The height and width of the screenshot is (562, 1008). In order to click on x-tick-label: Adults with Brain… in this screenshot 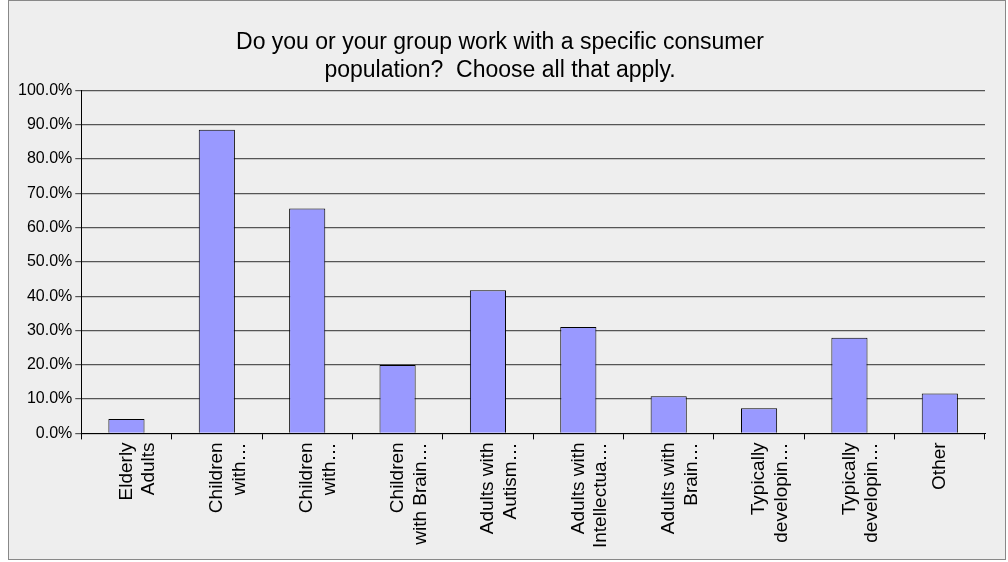, I will do `click(678, 488)`.